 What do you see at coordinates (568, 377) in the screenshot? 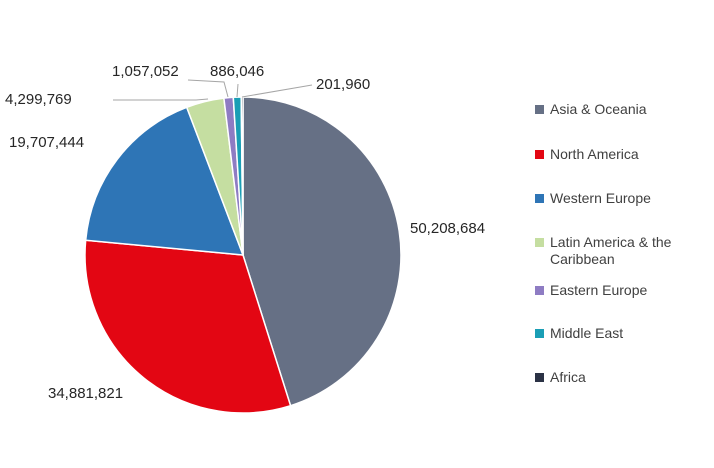
I see `legend-label: Africa` at bounding box center [568, 377].